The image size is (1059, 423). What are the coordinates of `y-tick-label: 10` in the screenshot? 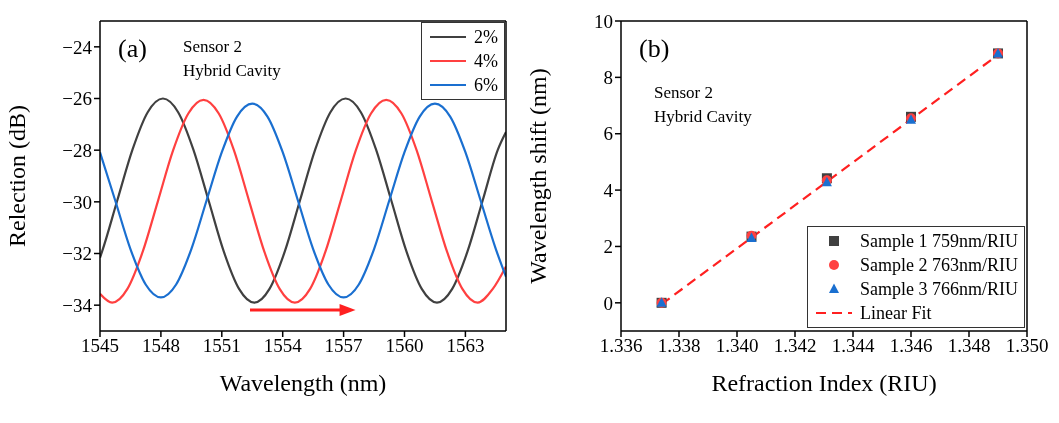 It's located at (603, 21).